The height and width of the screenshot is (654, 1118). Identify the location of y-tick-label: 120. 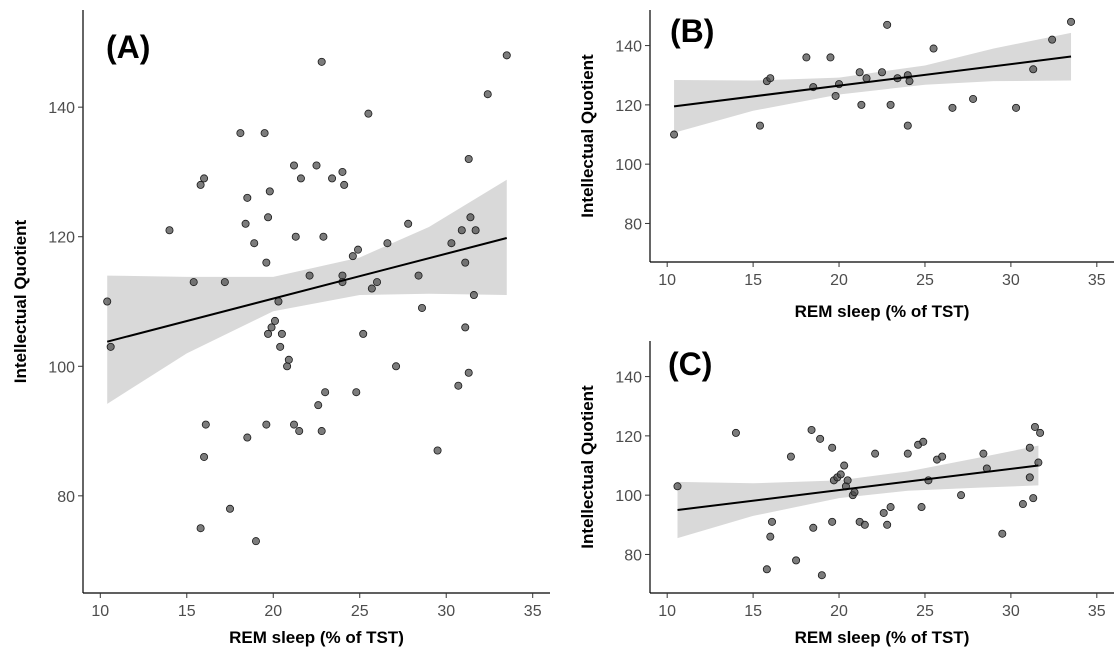
(628, 437).